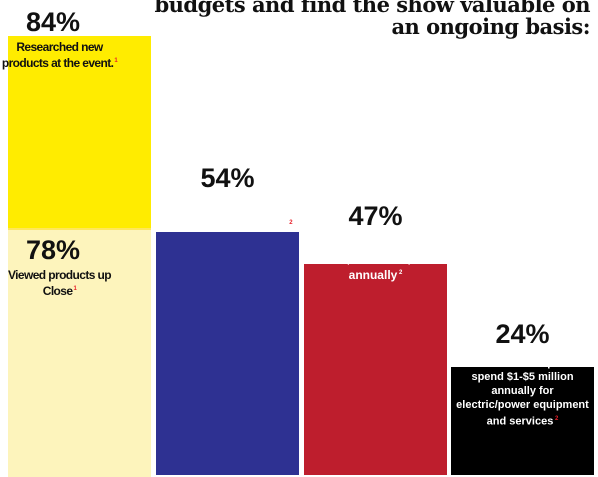 The height and width of the screenshot is (477, 598). Describe the element at coordinates (79, 352) in the screenshot. I see `bar-78pct` at that location.